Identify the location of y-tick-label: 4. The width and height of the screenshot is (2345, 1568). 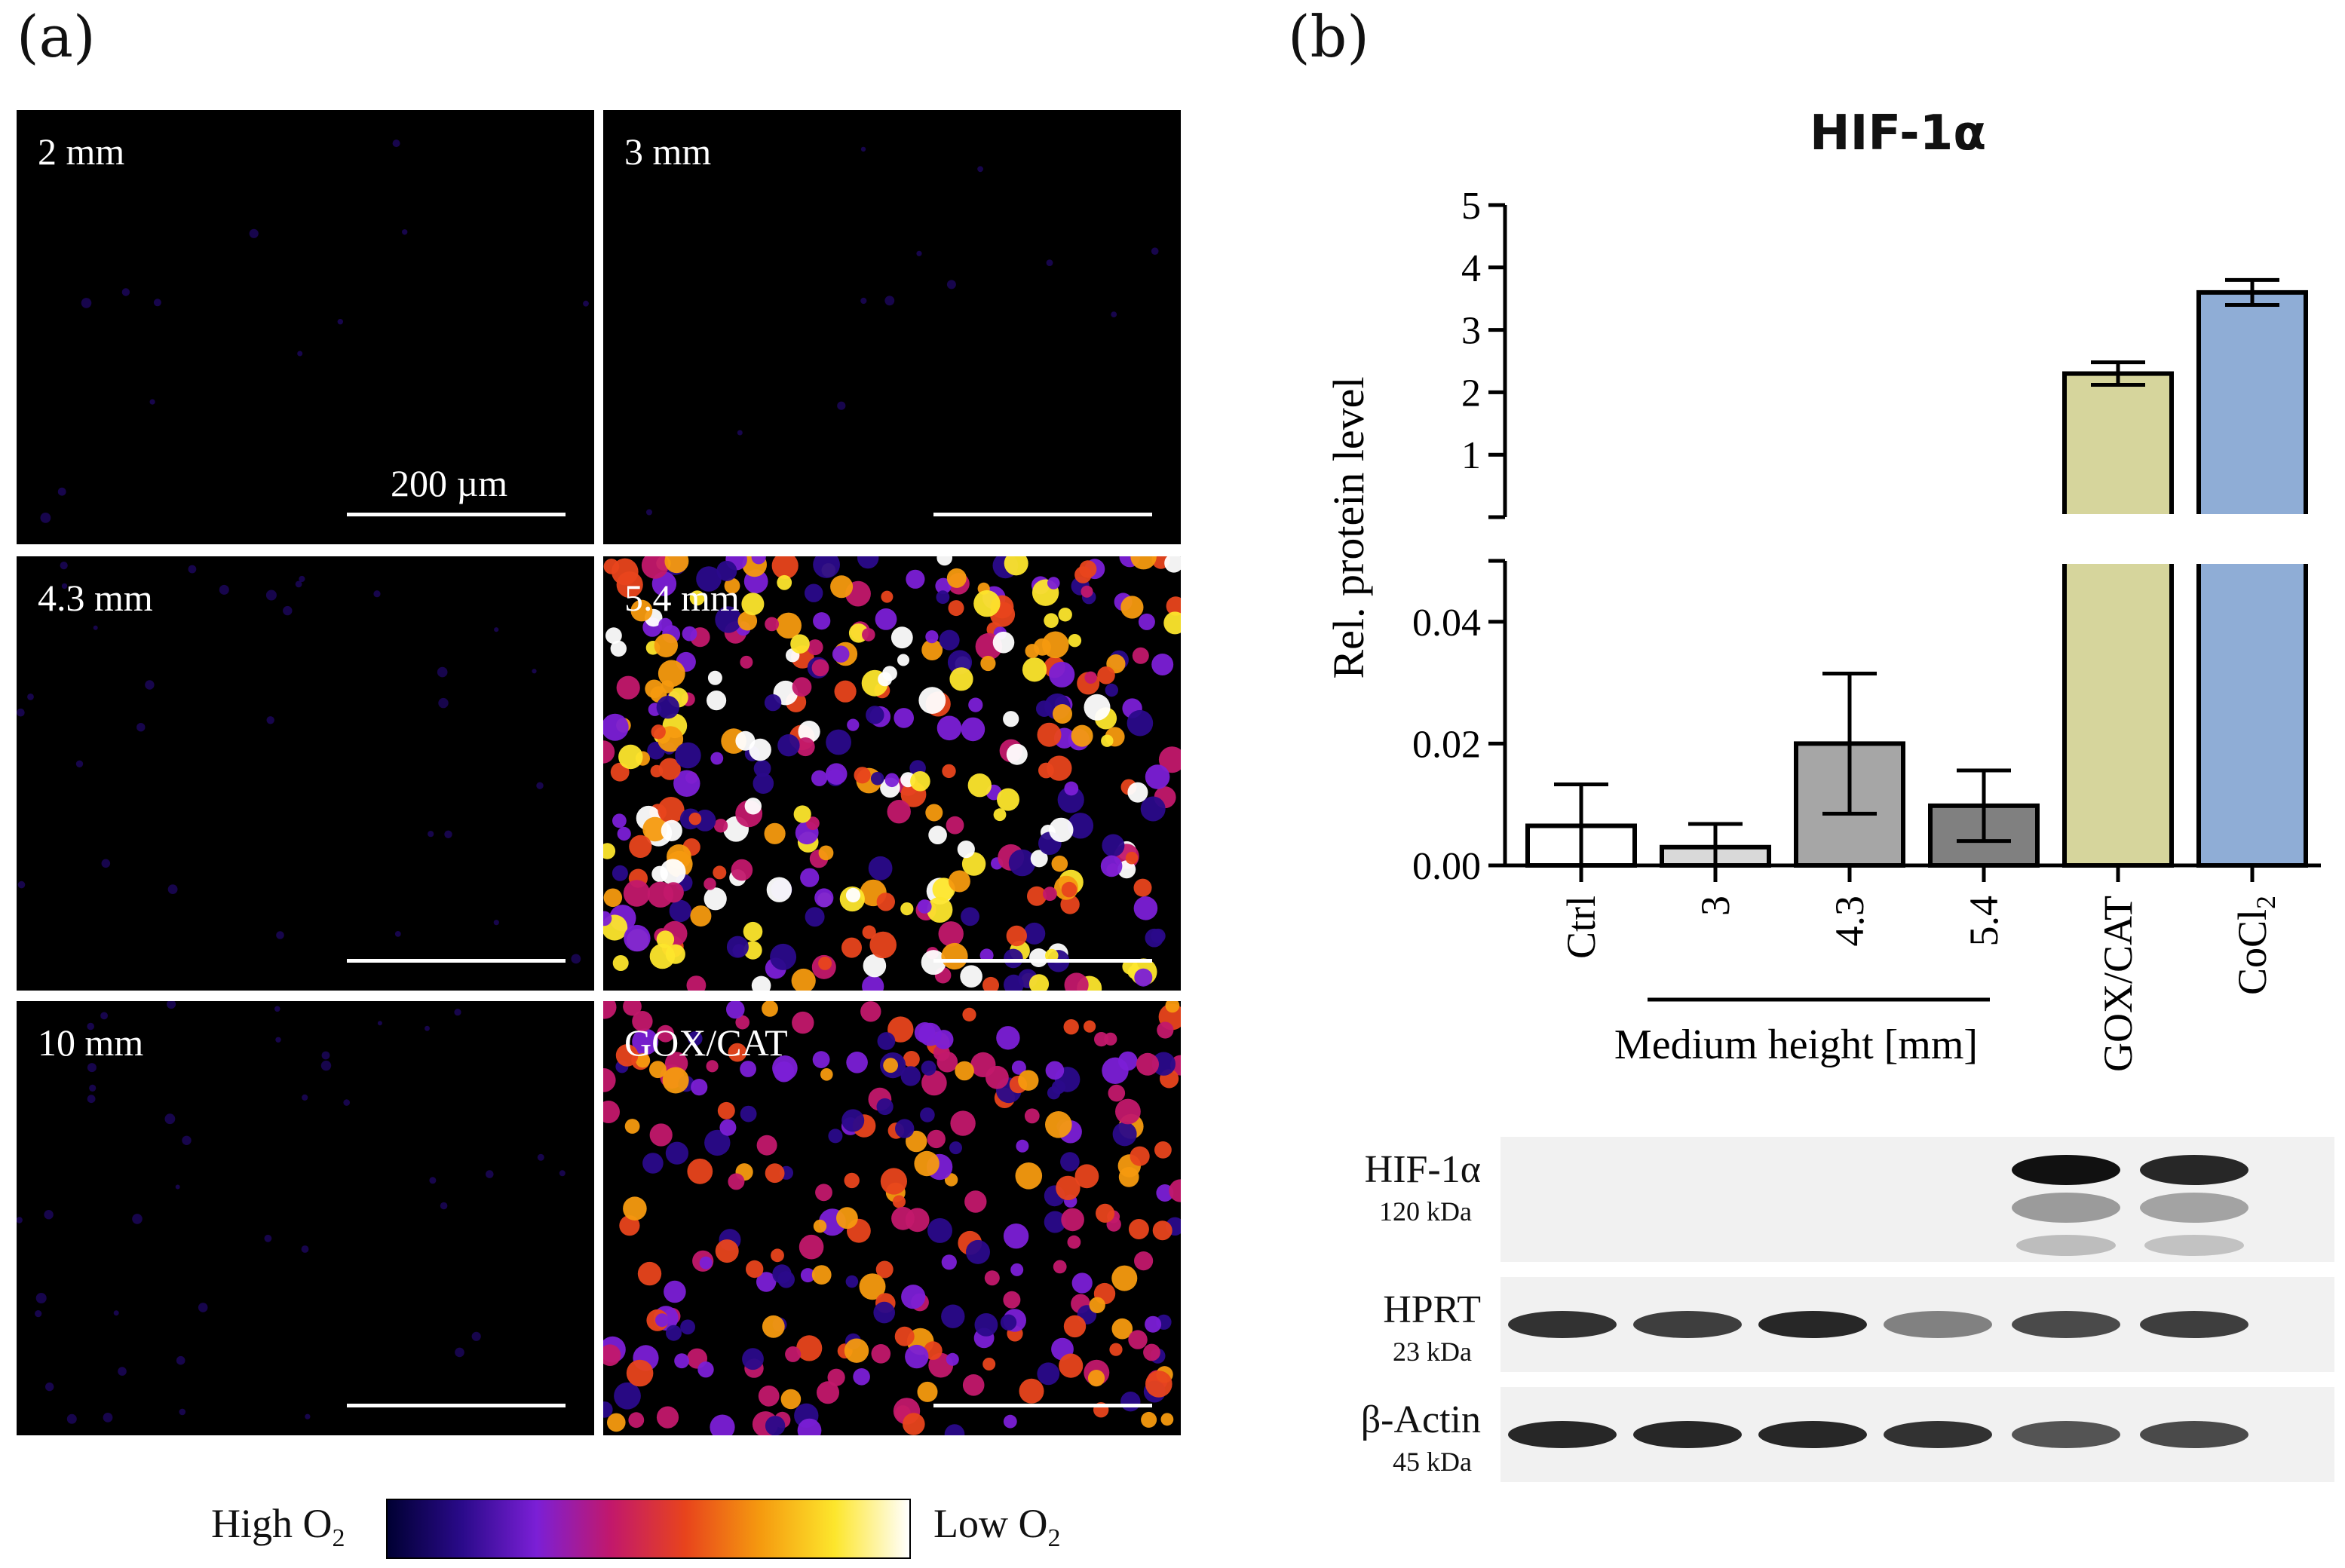
(1471, 268).